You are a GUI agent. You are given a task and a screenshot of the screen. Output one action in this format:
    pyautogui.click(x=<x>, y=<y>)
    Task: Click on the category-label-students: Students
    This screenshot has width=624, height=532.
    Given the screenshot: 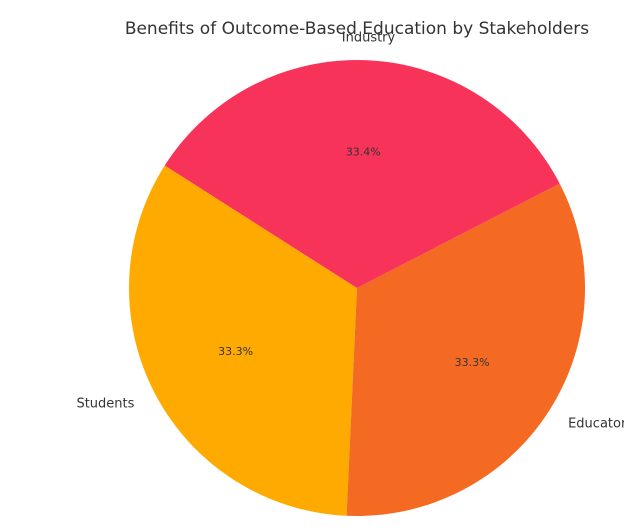 What is the action you would take?
    pyautogui.click(x=105, y=404)
    